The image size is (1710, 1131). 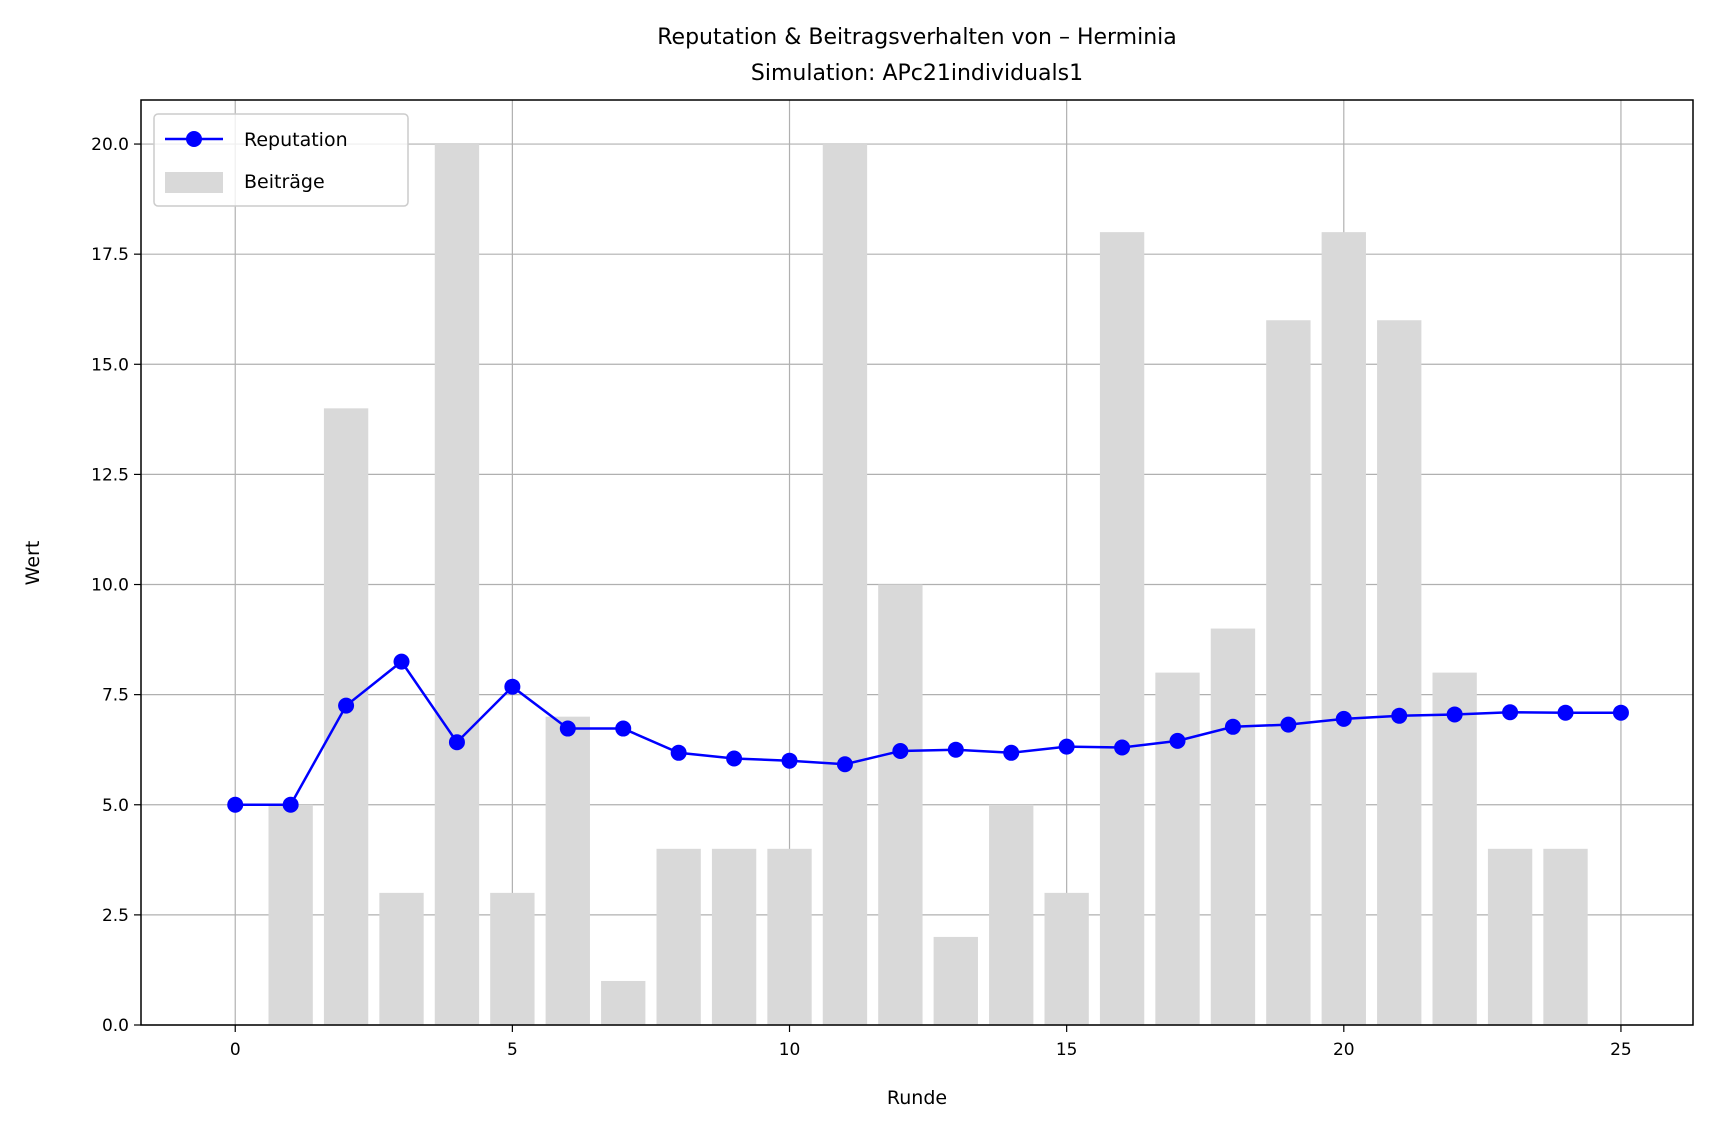 What do you see at coordinates (512, 1050) in the screenshot?
I see `x-tick-label: 5` at bounding box center [512, 1050].